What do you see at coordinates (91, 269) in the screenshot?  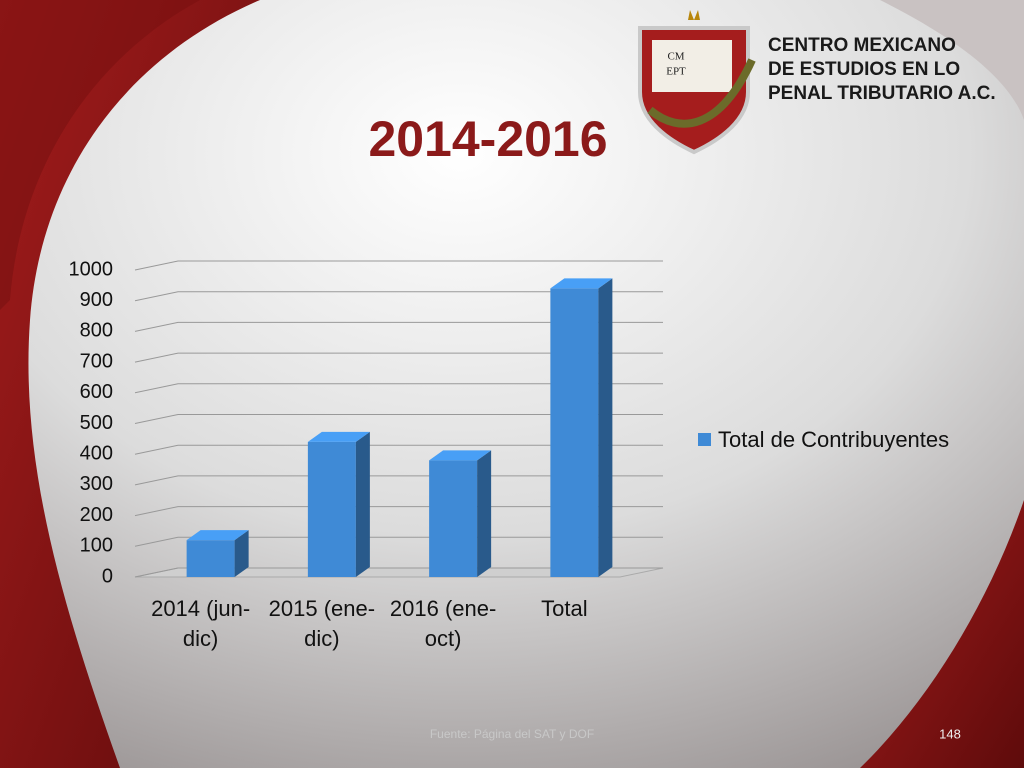 I see `y-tick-label: 1000` at bounding box center [91, 269].